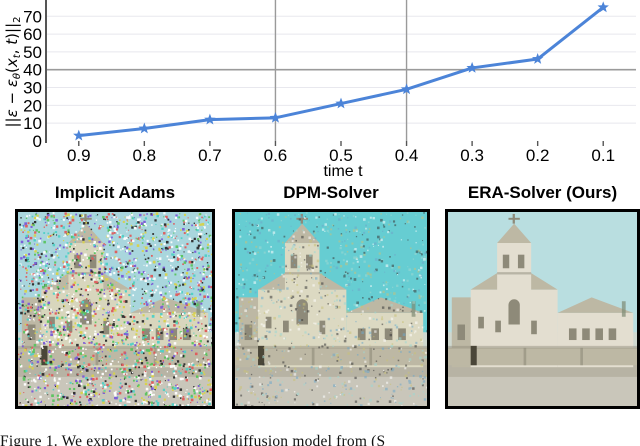 The height and width of the screenshot is (446, 640). Describe the element at coordinates (537, 58) in the screenshot. I see `data-point-0.2` at that location.